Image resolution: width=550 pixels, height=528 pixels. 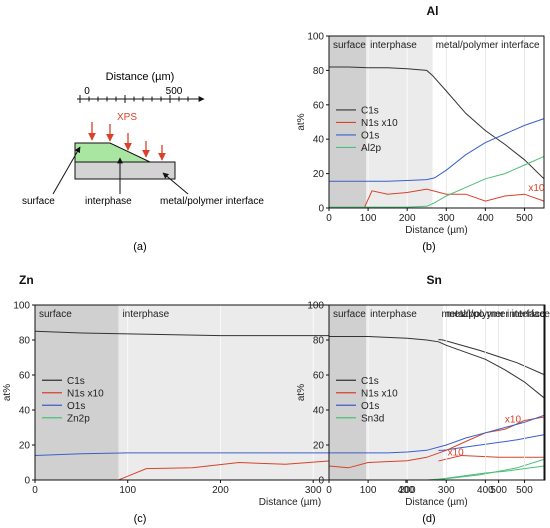 I want to click on schematic-distance-label: Distance (µm), so click(x=140, y=77).